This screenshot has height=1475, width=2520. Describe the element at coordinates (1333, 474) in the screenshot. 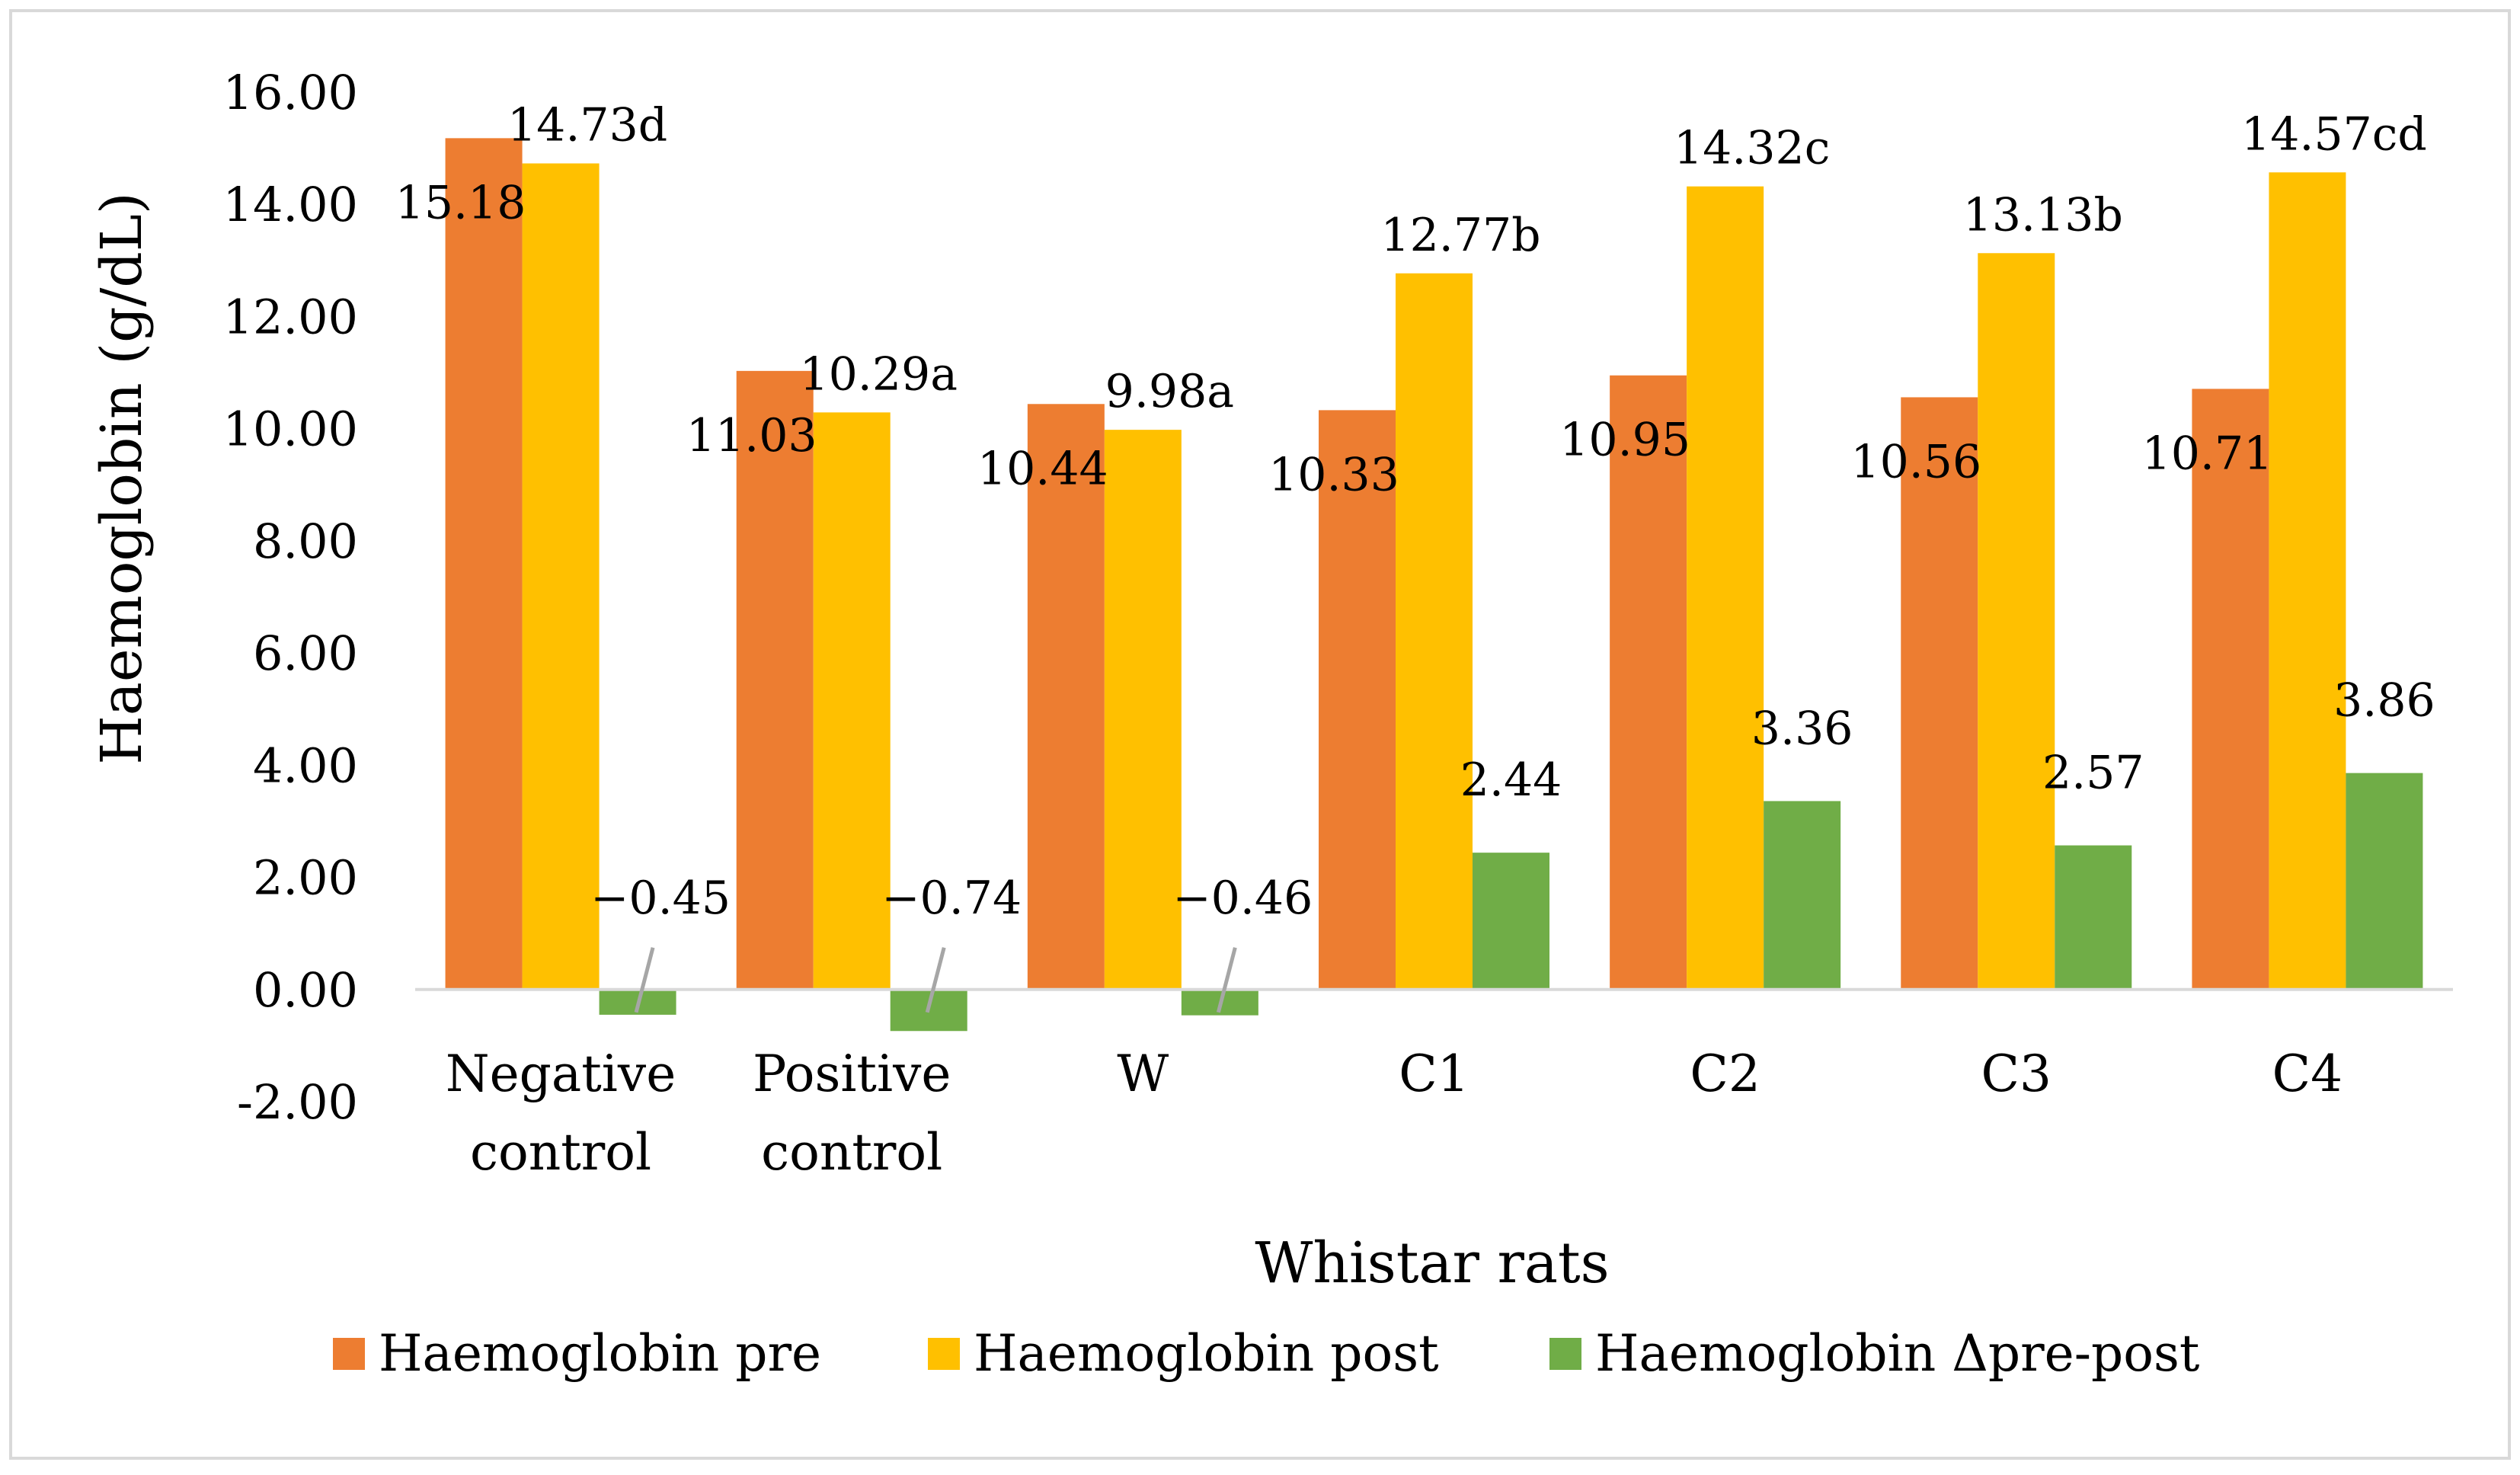

I see `data-label: 10.33` at that location.